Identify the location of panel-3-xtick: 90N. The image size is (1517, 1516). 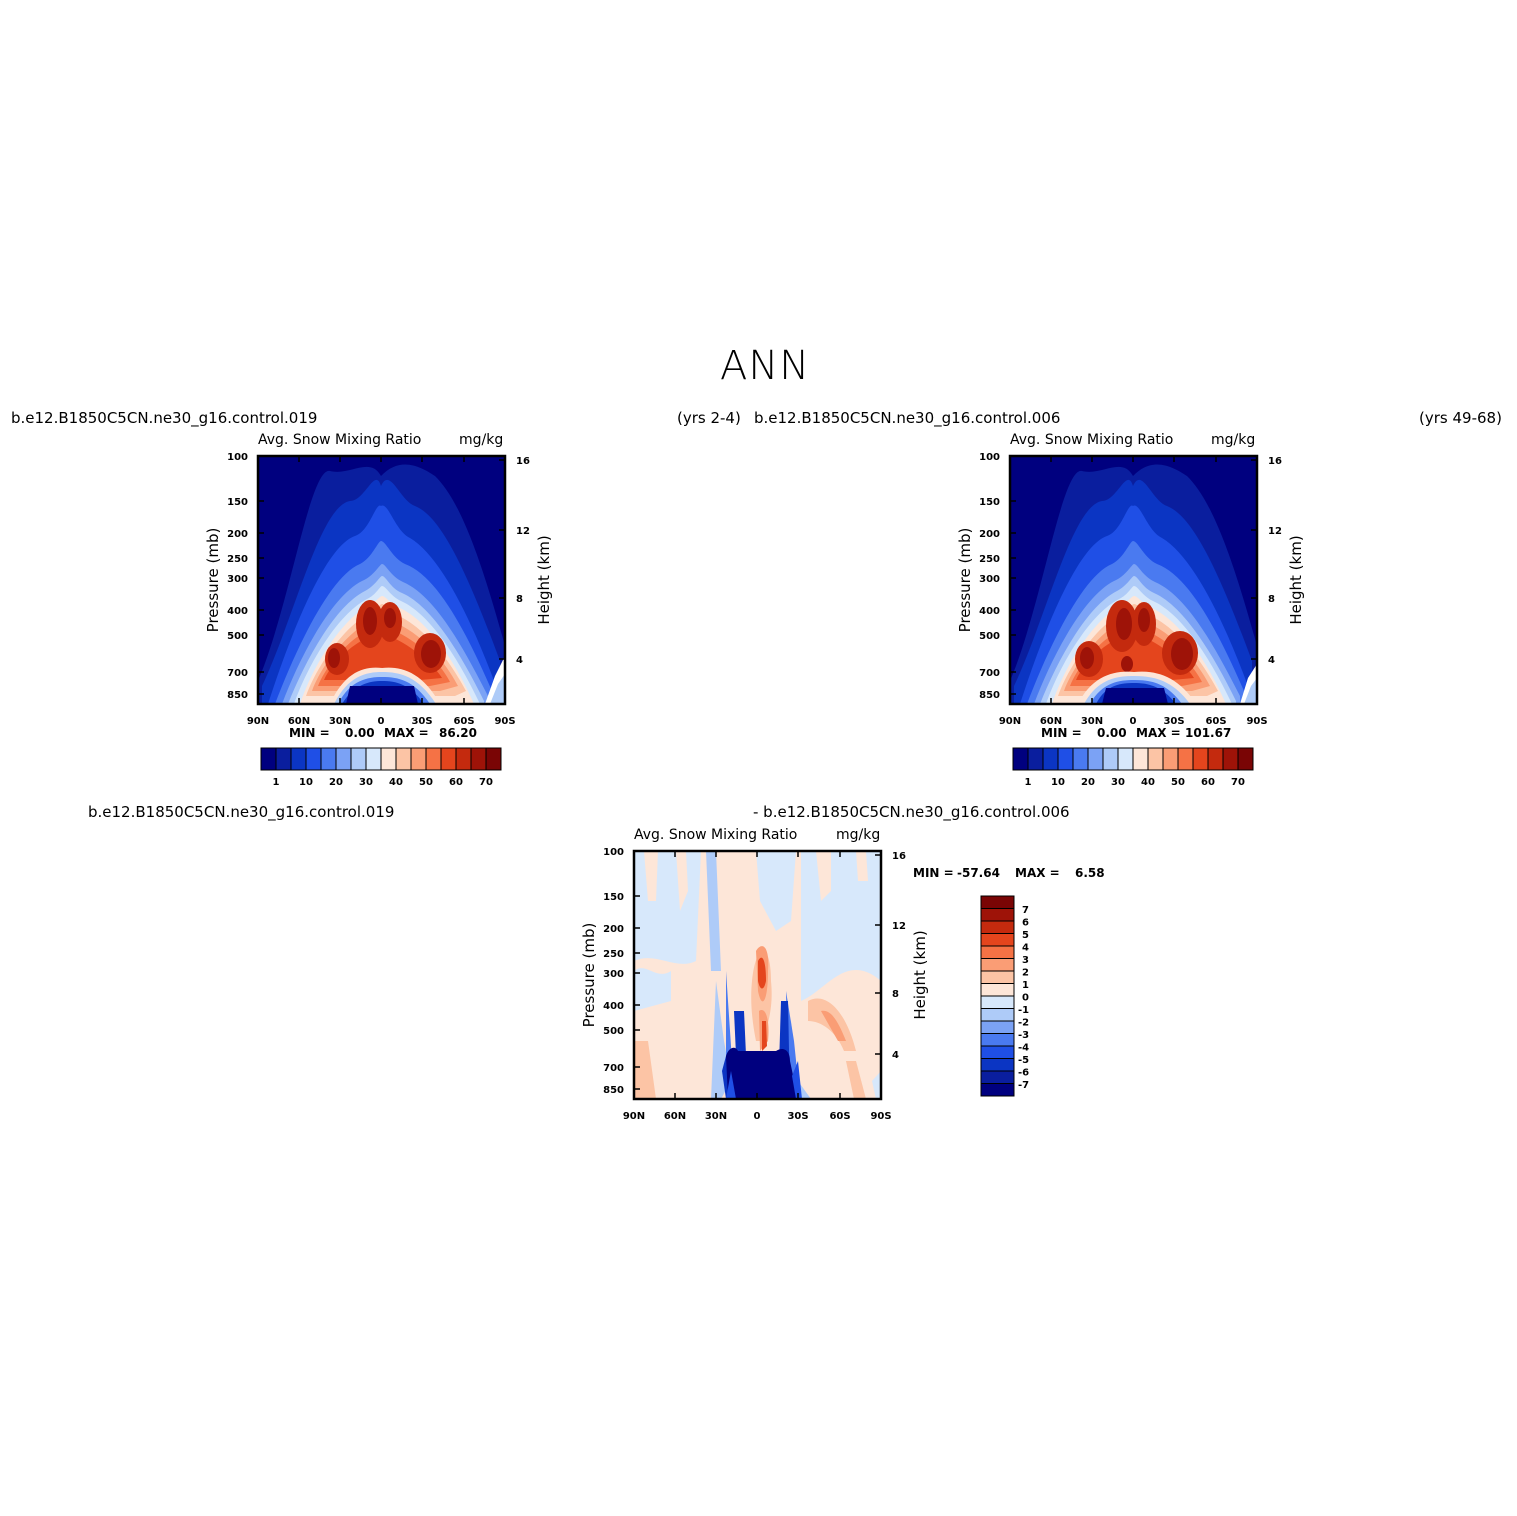
(634, 1116).